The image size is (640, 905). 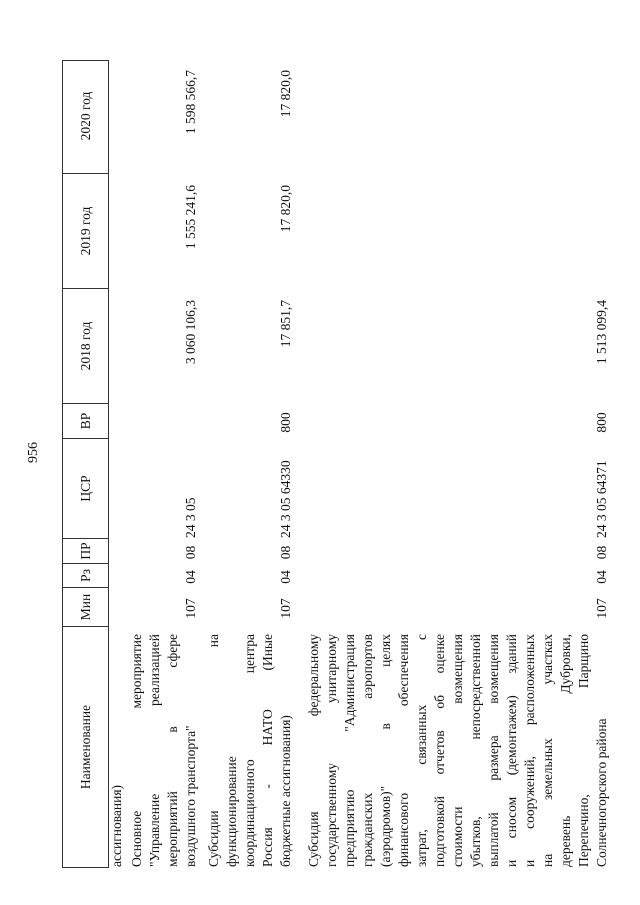 I want to click on name-line: на земельных участках, so click(x=547, y=750).